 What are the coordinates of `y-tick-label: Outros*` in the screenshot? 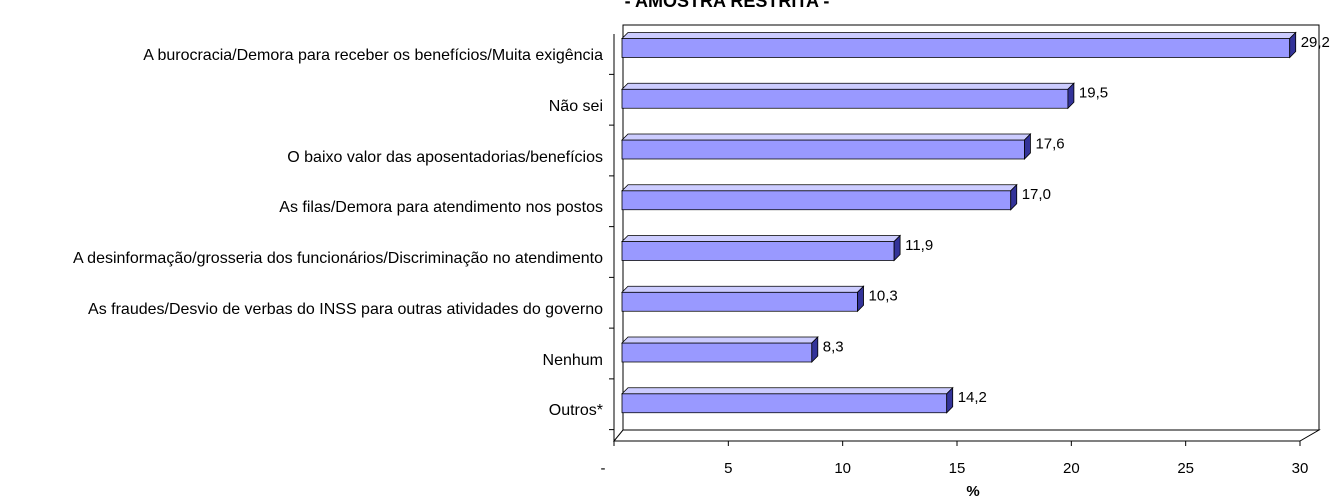 It's located at (575, 411).